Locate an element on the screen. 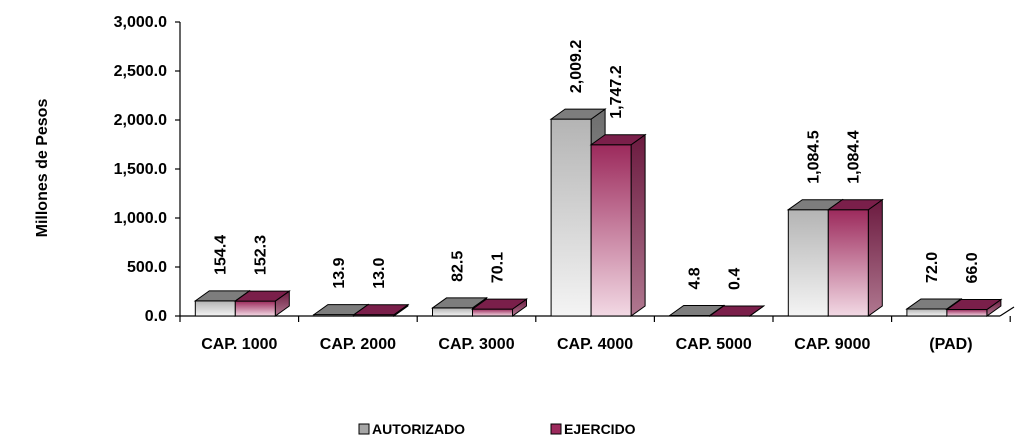 The height and width of the screenshot is (437, 1028). data-label-autorizado: 13.9 is located at coordinates (339, 272).